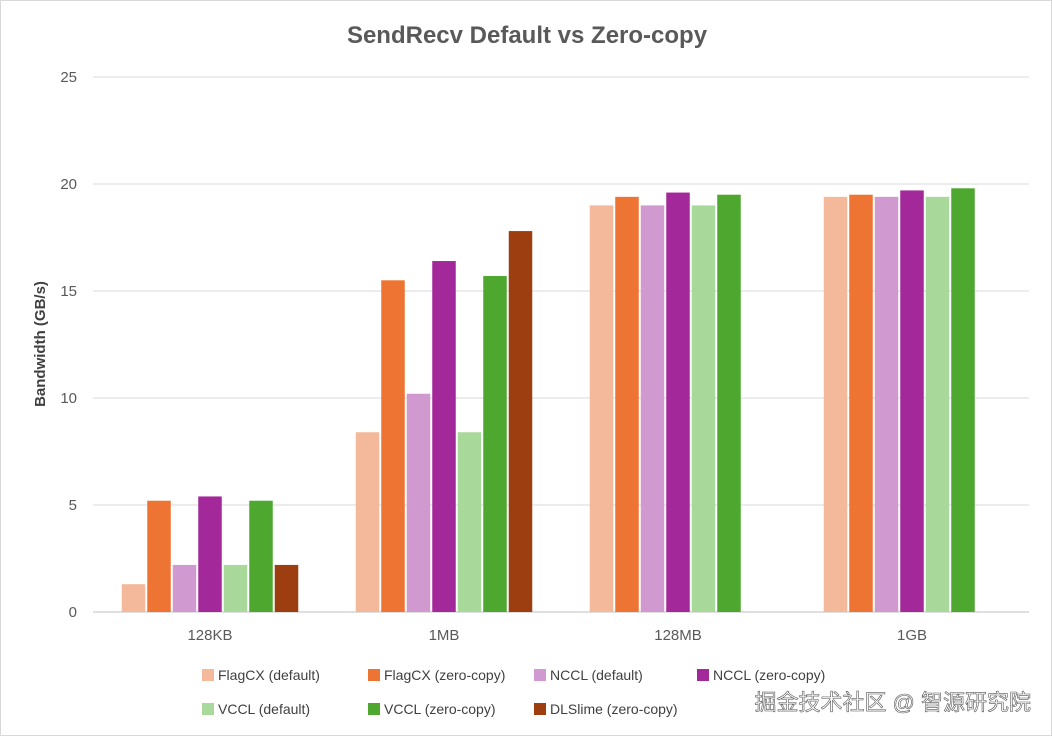 The width and height of the screenshot is (1052, 740). I want to click on legend-label: VCCL (zero-copy), so click(440, 709).